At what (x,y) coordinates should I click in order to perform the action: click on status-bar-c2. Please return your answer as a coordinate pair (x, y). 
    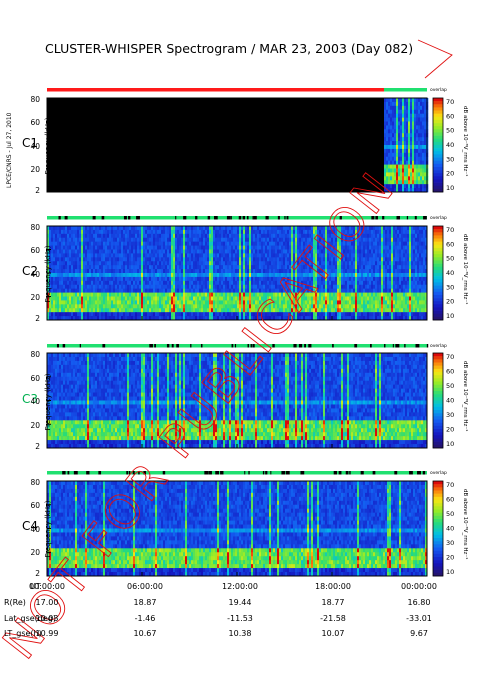
    Looking at the image, I should click on (237, 218).